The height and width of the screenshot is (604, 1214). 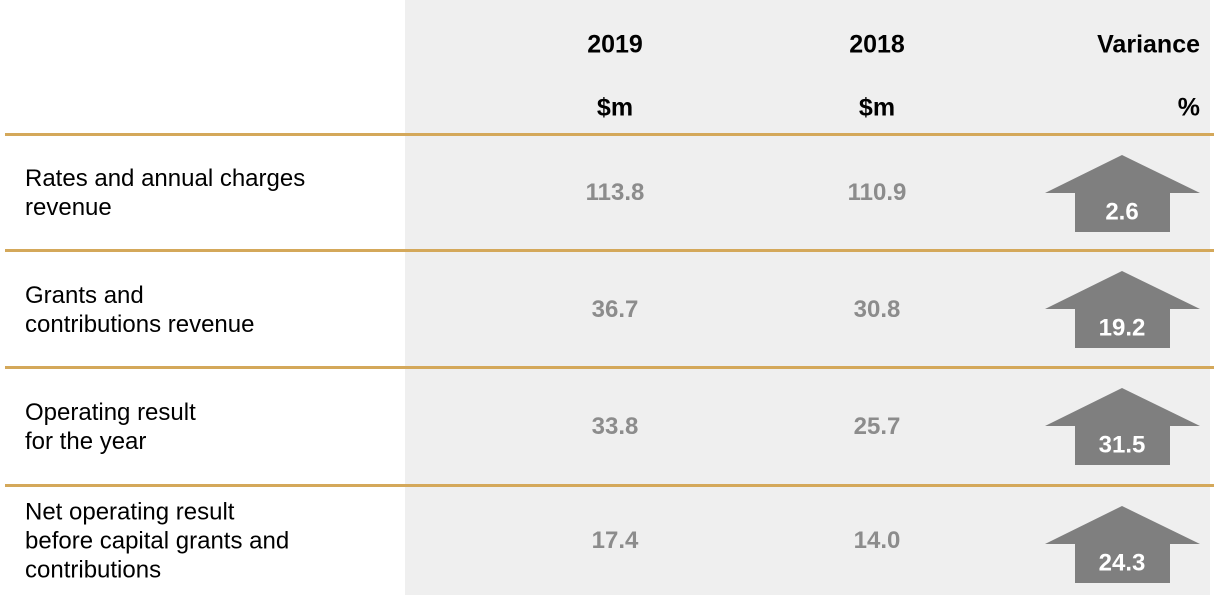 What do you see at coordinates (1122, 327) in the screenshot?
I see `variance-value: 19.2` at bounding box center [1122, 327].